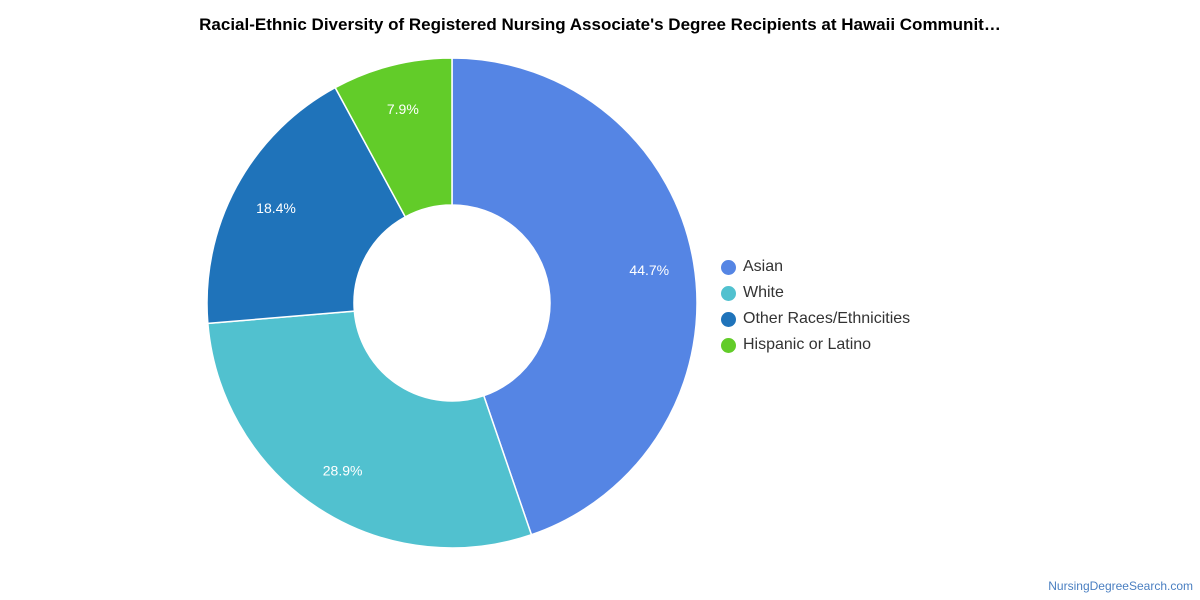  Describe the element at coordinates (306, 205) in the screenshot. I see `slice-other-races-ethnicities` at that location.